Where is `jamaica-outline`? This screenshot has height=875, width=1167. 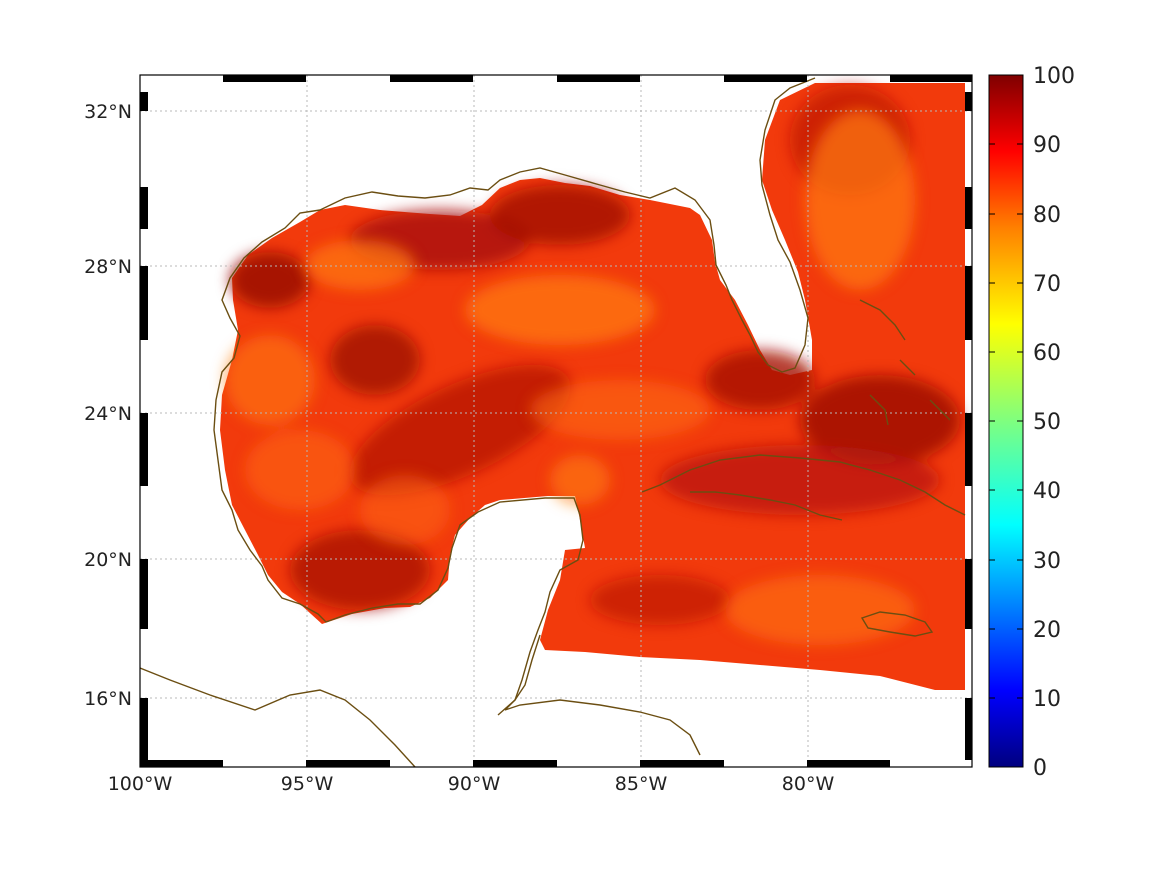 jamaica-outline is located at coordinates (897, 624).